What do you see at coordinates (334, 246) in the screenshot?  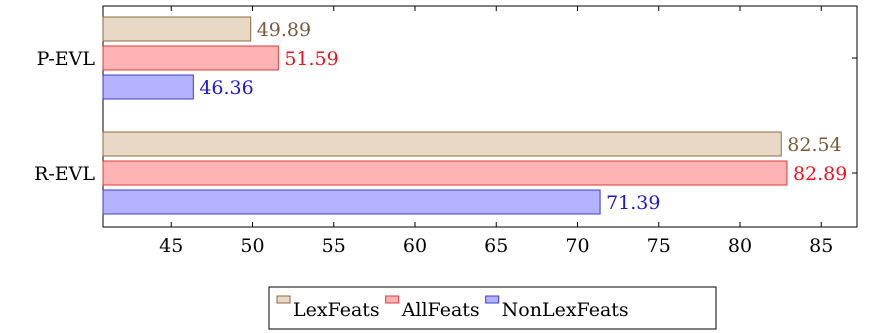 I see `x-tick-label: 55` at bounding box center [334, 246].